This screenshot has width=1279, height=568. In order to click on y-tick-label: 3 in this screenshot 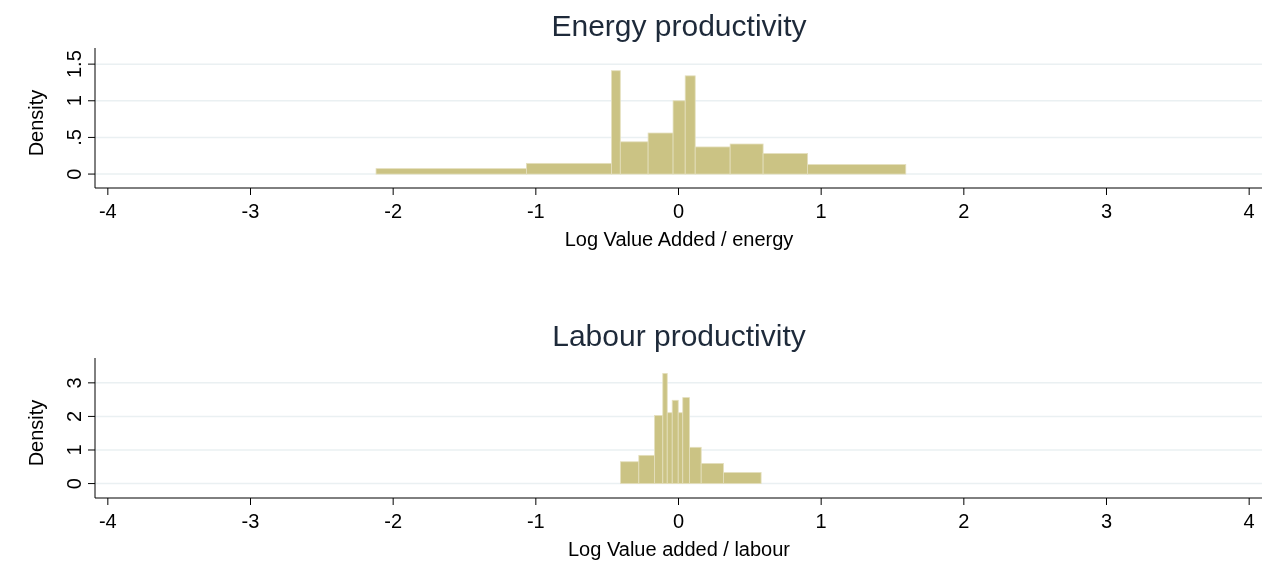, I will do `click(74, 383)`.